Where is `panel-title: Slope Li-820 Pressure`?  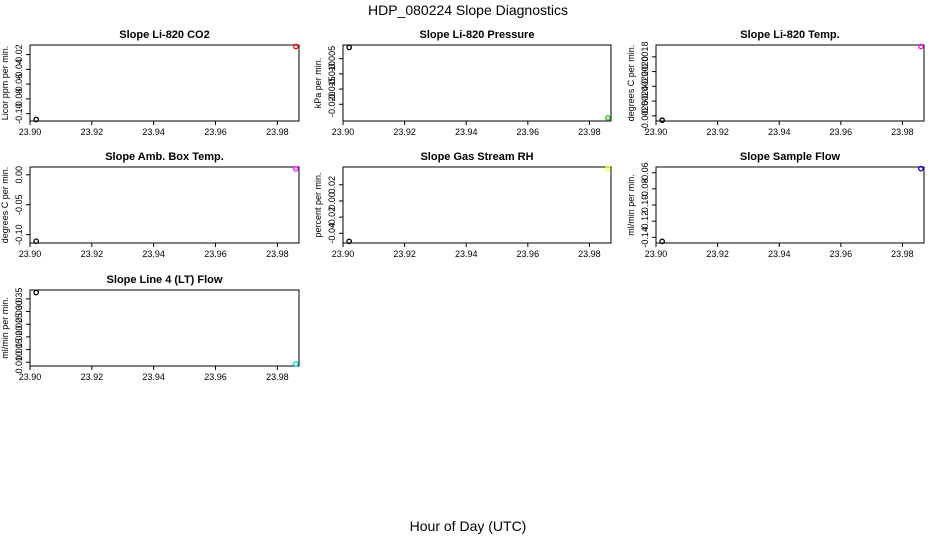
panel-title: Slope Li-820 Pressure is located at coordinates (477, 35).